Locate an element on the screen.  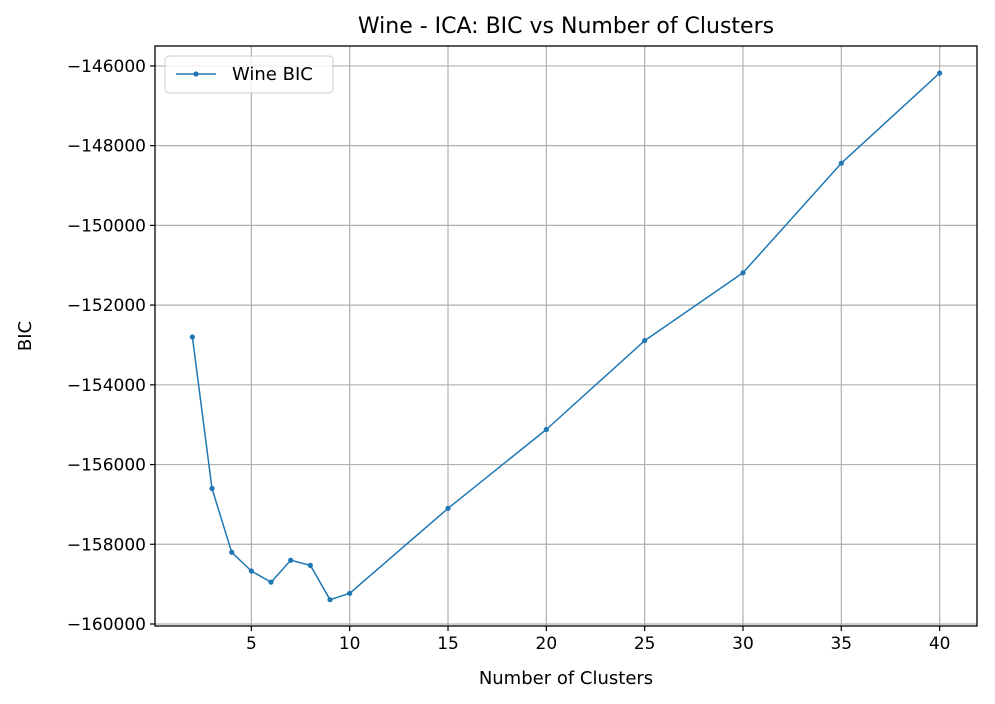
legend: Wine BIC is located at coordinates (249, 74).